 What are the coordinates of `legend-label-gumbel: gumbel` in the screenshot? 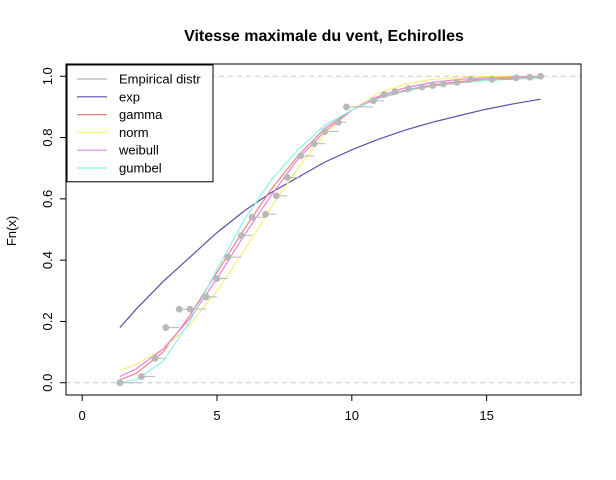 It's located at (140, 168).